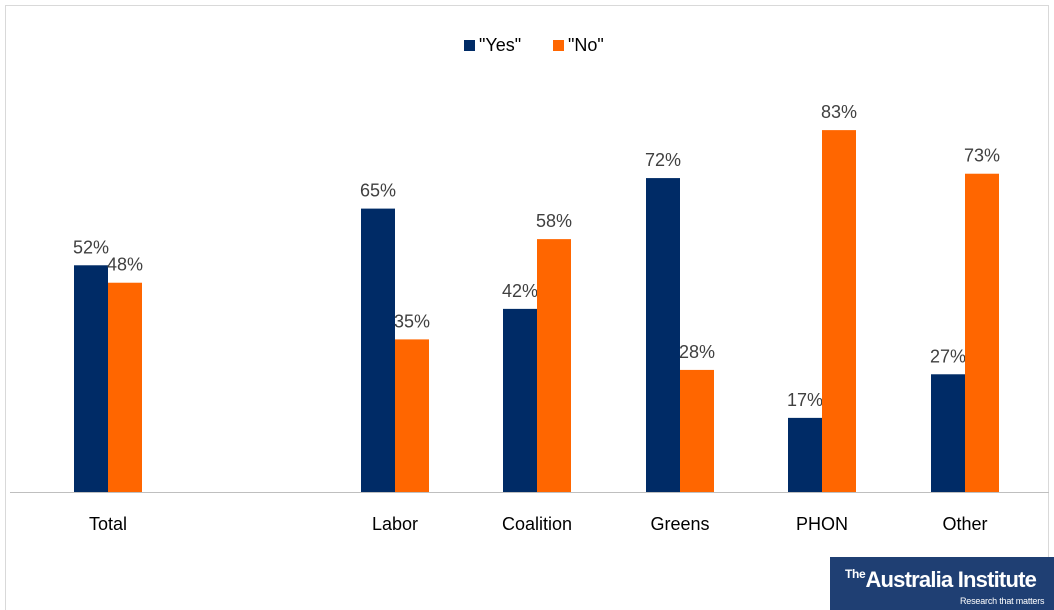  What do you see at coordinates (378, 350) in the screenshot?
I see `bar-yes-labor` at bounding box center [378, 350].